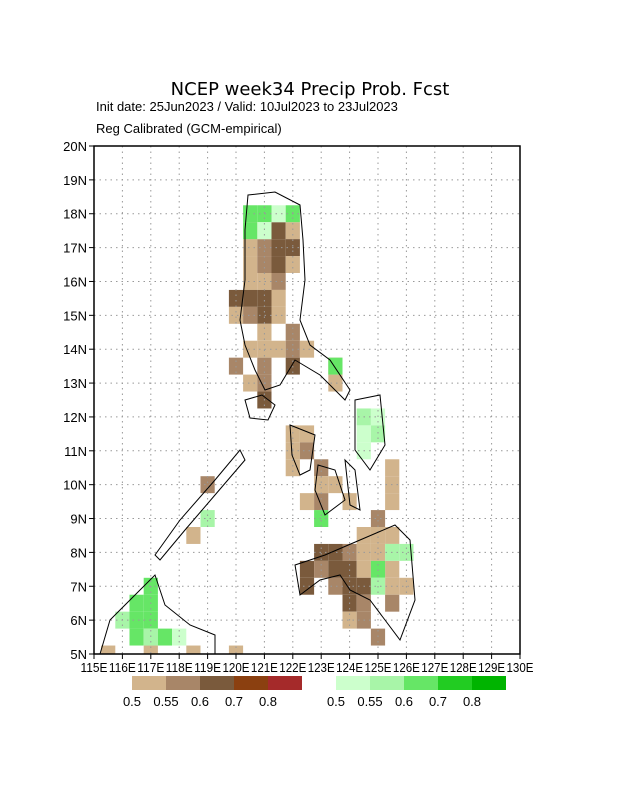 This screenshot has height=800, width=618. I want to click on x-tick-label: 130E, so click(520, 667).